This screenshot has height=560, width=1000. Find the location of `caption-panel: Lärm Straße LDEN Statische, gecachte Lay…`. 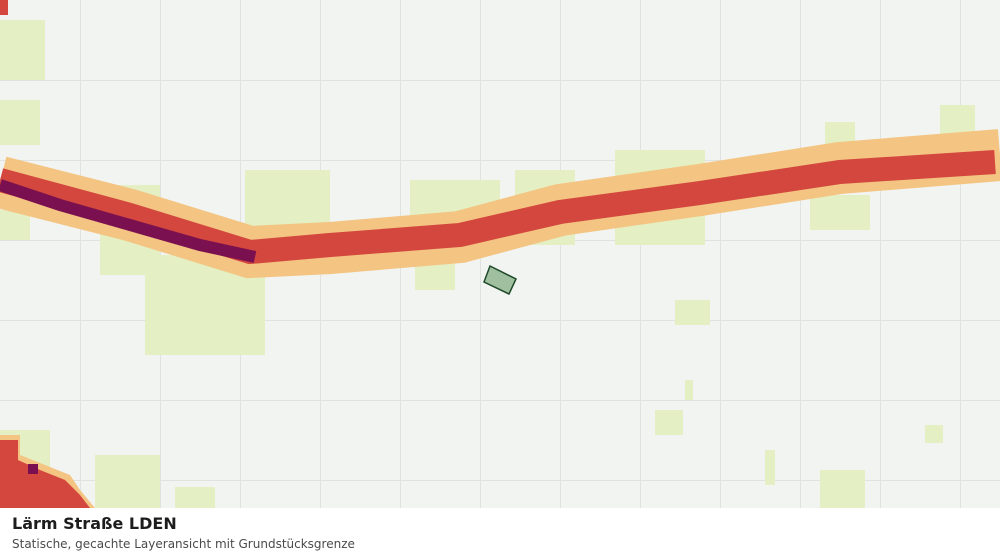

caption-panel: Lärm Straße LDEN Statische, gecachte Lay… is located at coordinates (500, 534).